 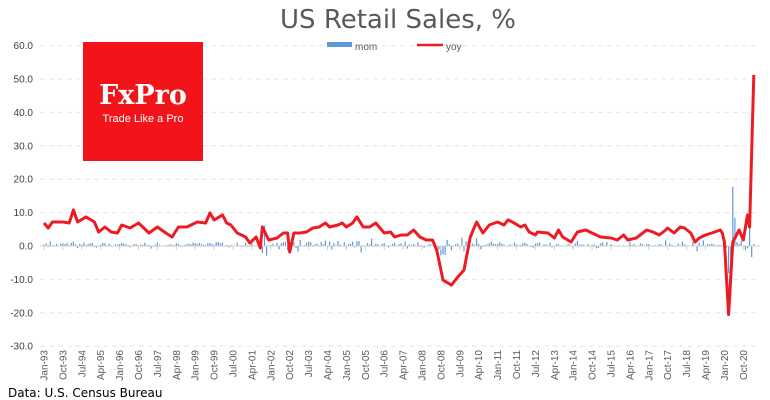 What do you see at coordinates (479, 365) in the screenshot?
I see `x-tick-label: Apr-10` at bounding box center [479, 365].